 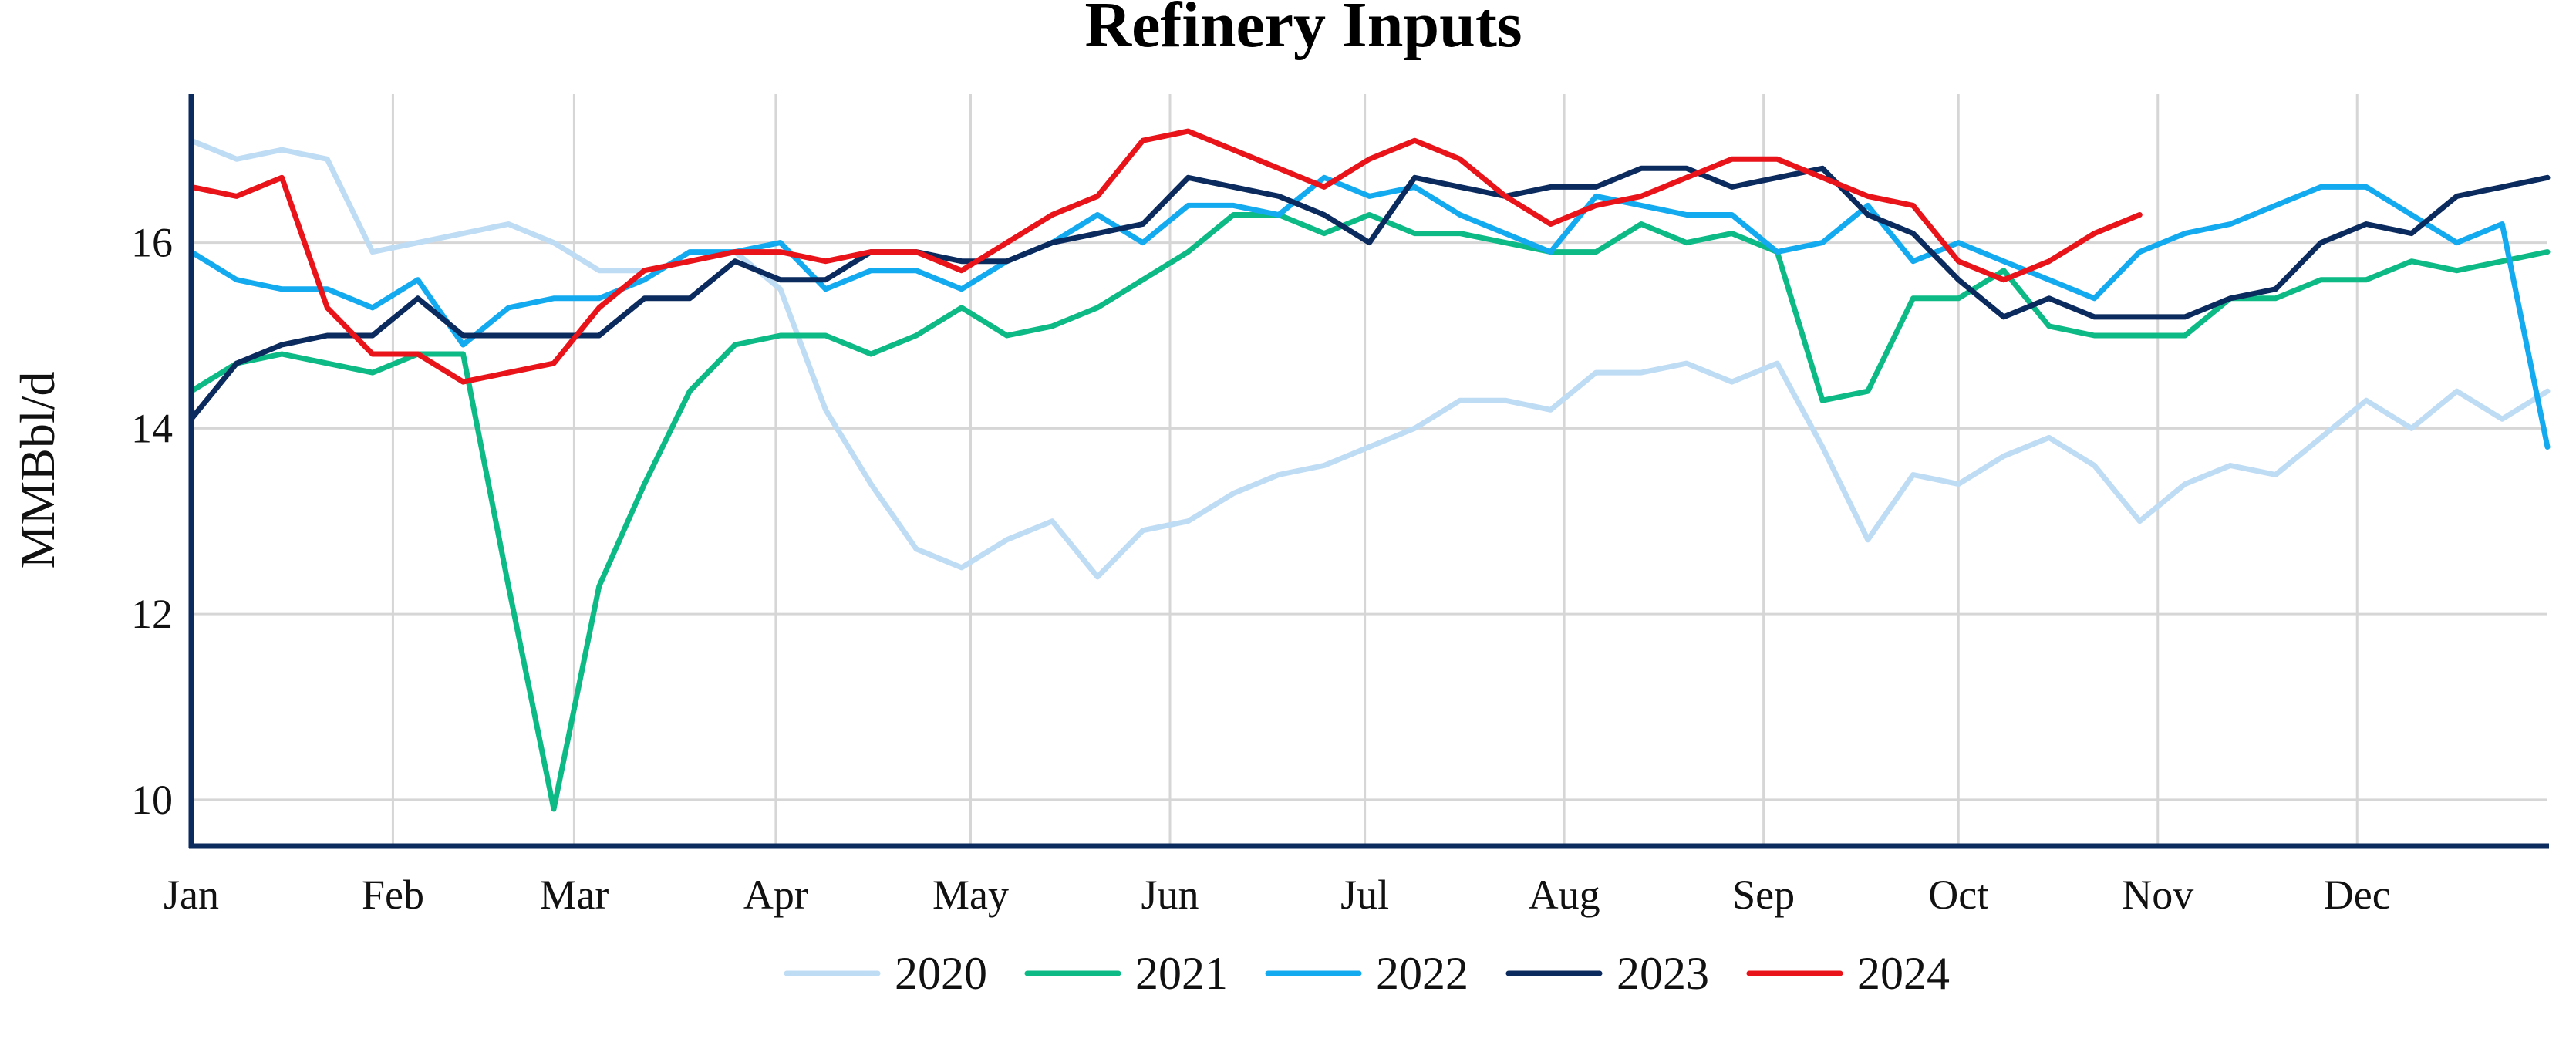 What do you see at coordinates (1763, 895) in the screenshot?
I see `x-tick-label: Sep` at bounding box center [1763, 895].